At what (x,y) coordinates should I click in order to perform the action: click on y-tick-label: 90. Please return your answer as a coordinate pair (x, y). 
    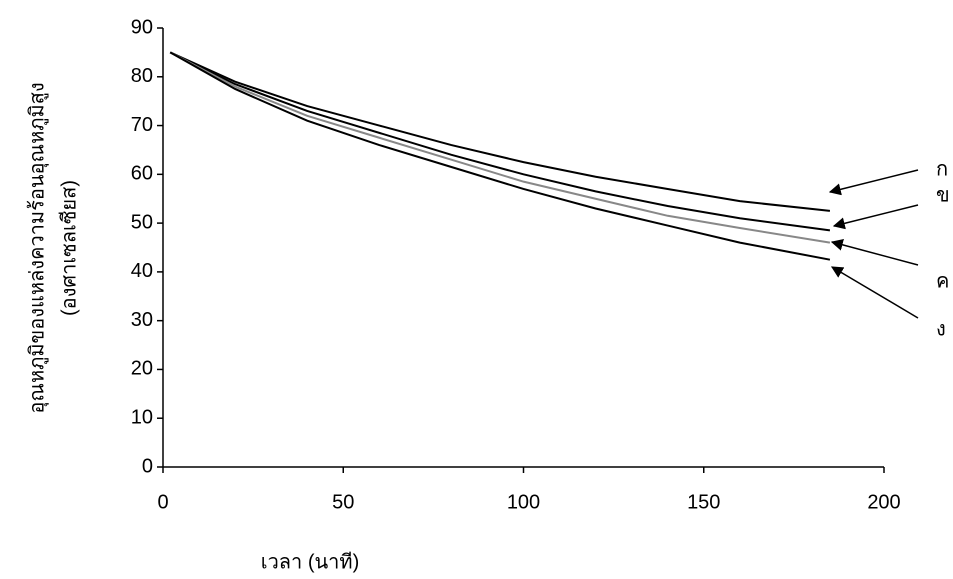
    Looking at the image, I should click on (142, 27).